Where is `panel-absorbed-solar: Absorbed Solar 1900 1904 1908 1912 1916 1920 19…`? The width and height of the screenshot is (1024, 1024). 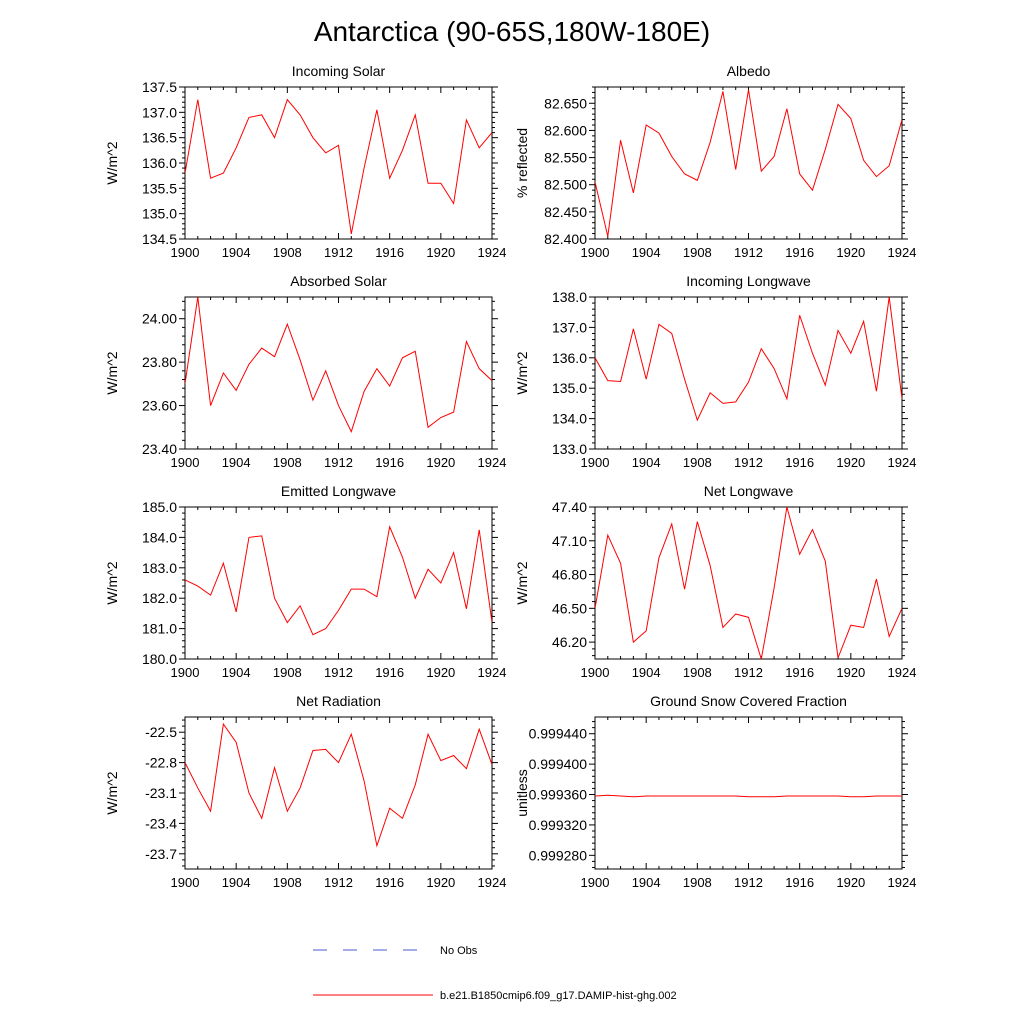 panel-absorbed-solar: Absorbed Solar 1900 1904 1908 1912 1916 1920 19… is located at coordinates (305, 371).